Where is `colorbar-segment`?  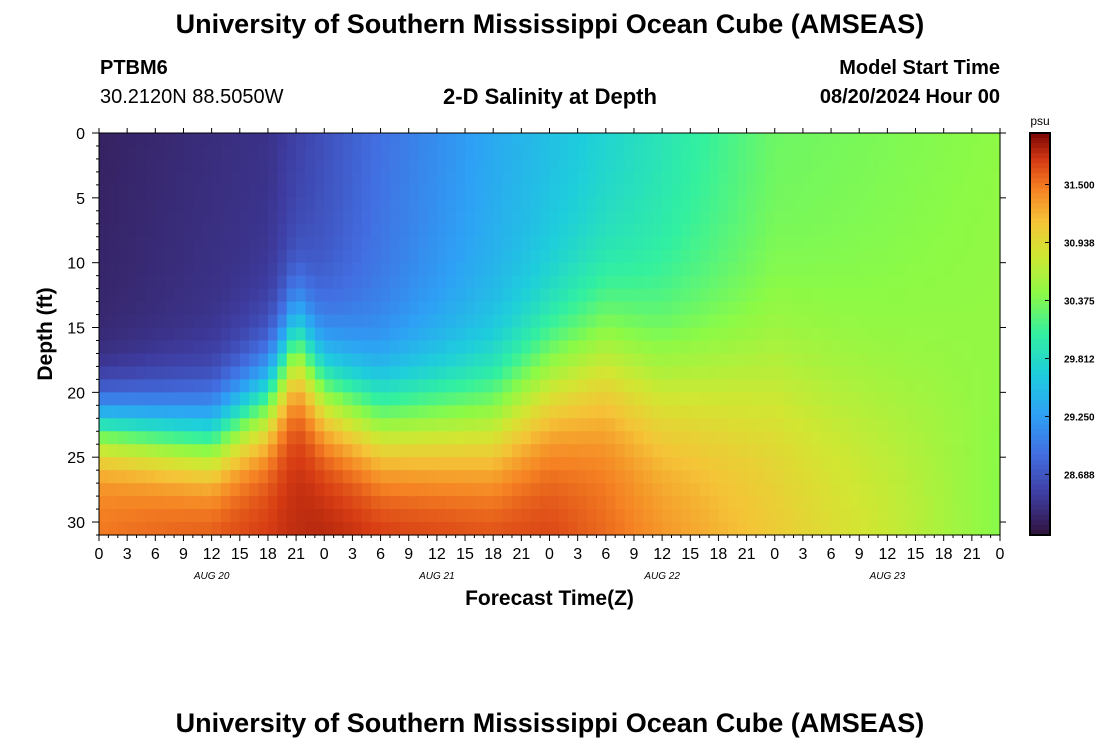 colorbar-segment is located at coordinates (1040, 211).